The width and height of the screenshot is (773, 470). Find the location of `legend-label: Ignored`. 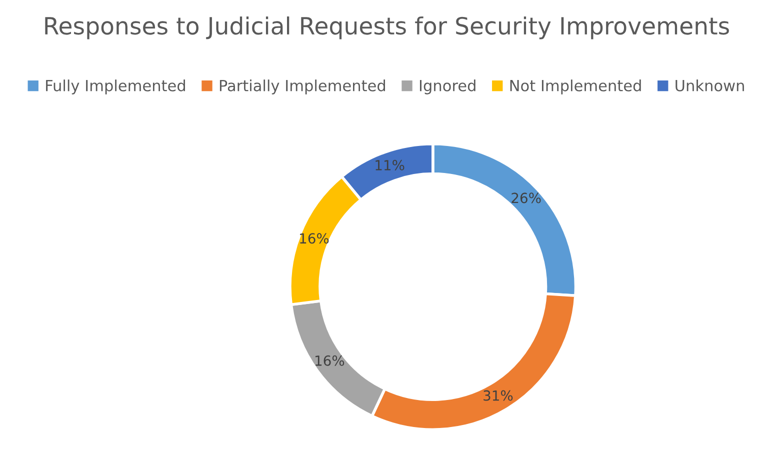

legend-label: Ignored is located at coordinates (448, 87).